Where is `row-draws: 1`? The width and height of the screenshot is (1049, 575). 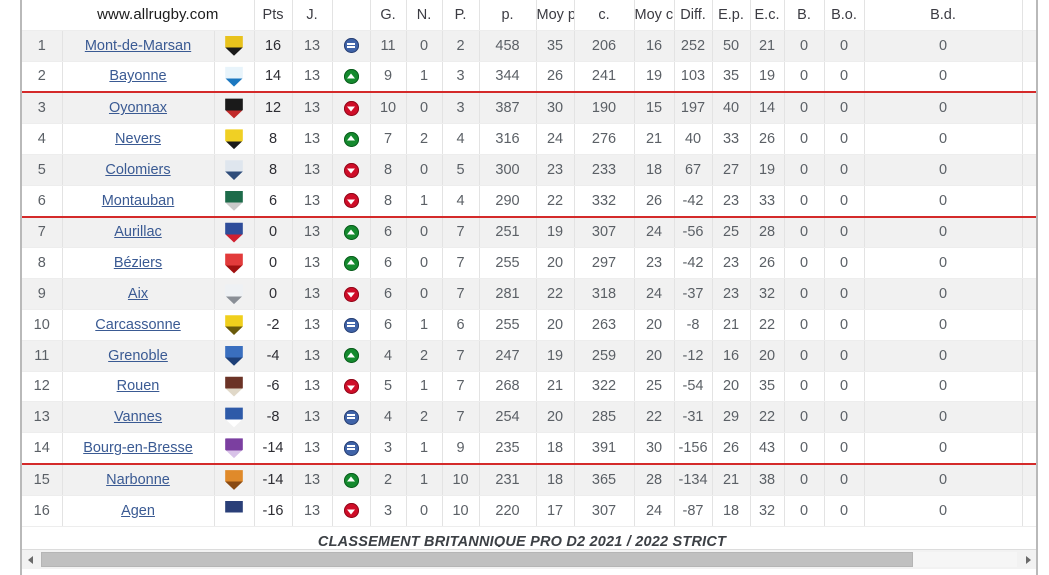
row-draws: 1 is located at coordinates (424, 77).